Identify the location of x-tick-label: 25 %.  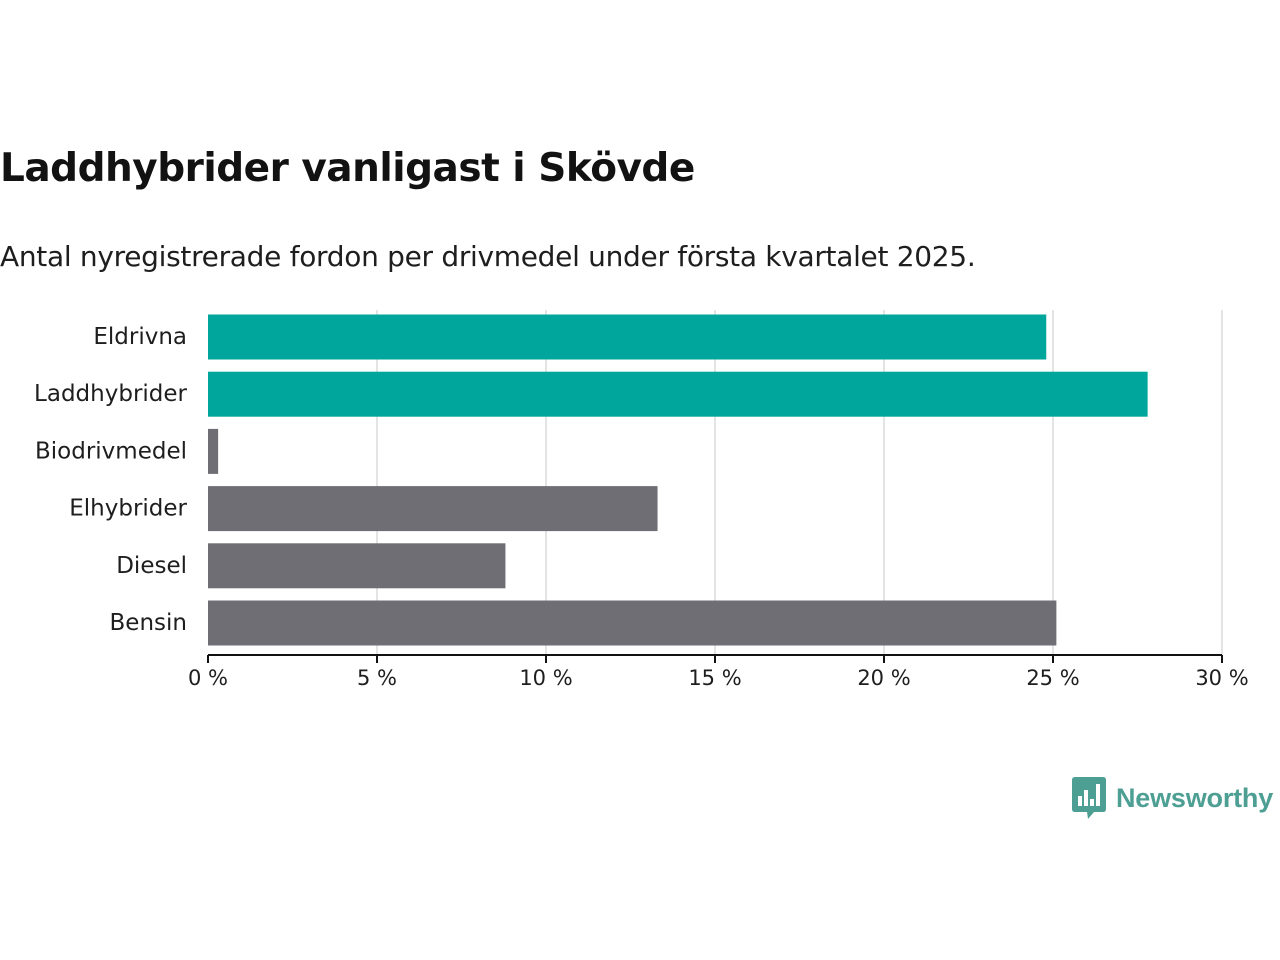
(1052, 678).